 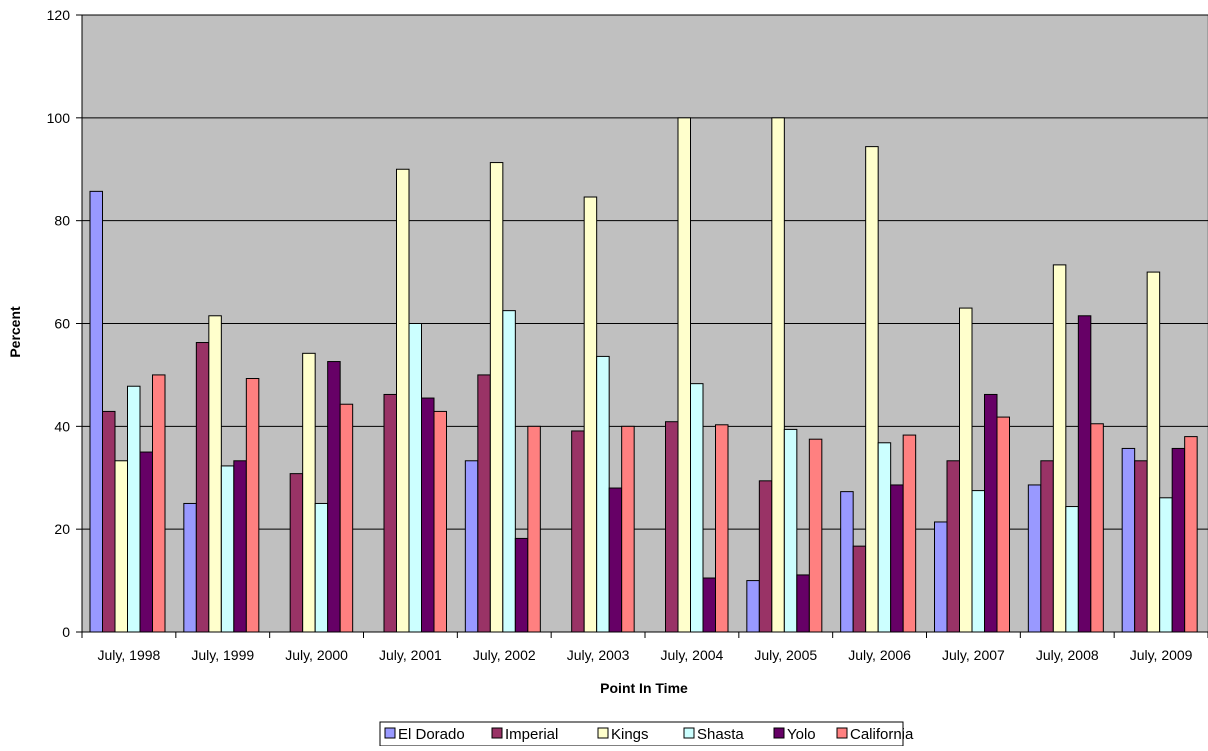 I want to click on x-tick-label: July, 2001, so click(x=410, y=655).